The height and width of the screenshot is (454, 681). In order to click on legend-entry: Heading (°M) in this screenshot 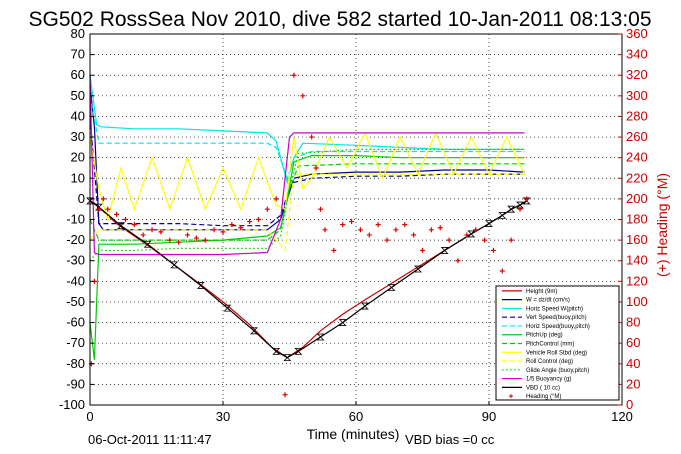, I will do `click(535, 397)`.